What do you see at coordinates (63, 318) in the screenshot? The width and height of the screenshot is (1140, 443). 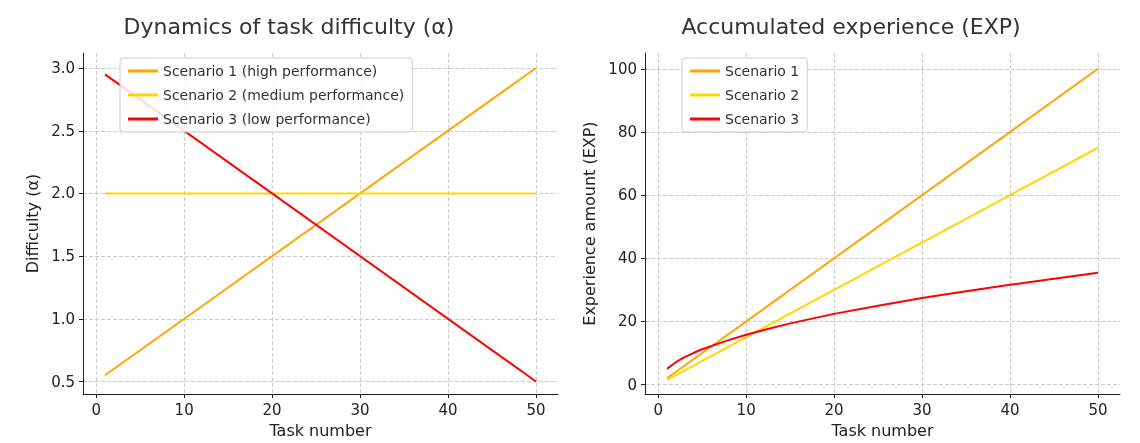 I see `y-tick-label: 1.0` at bounding box center [63, 318].